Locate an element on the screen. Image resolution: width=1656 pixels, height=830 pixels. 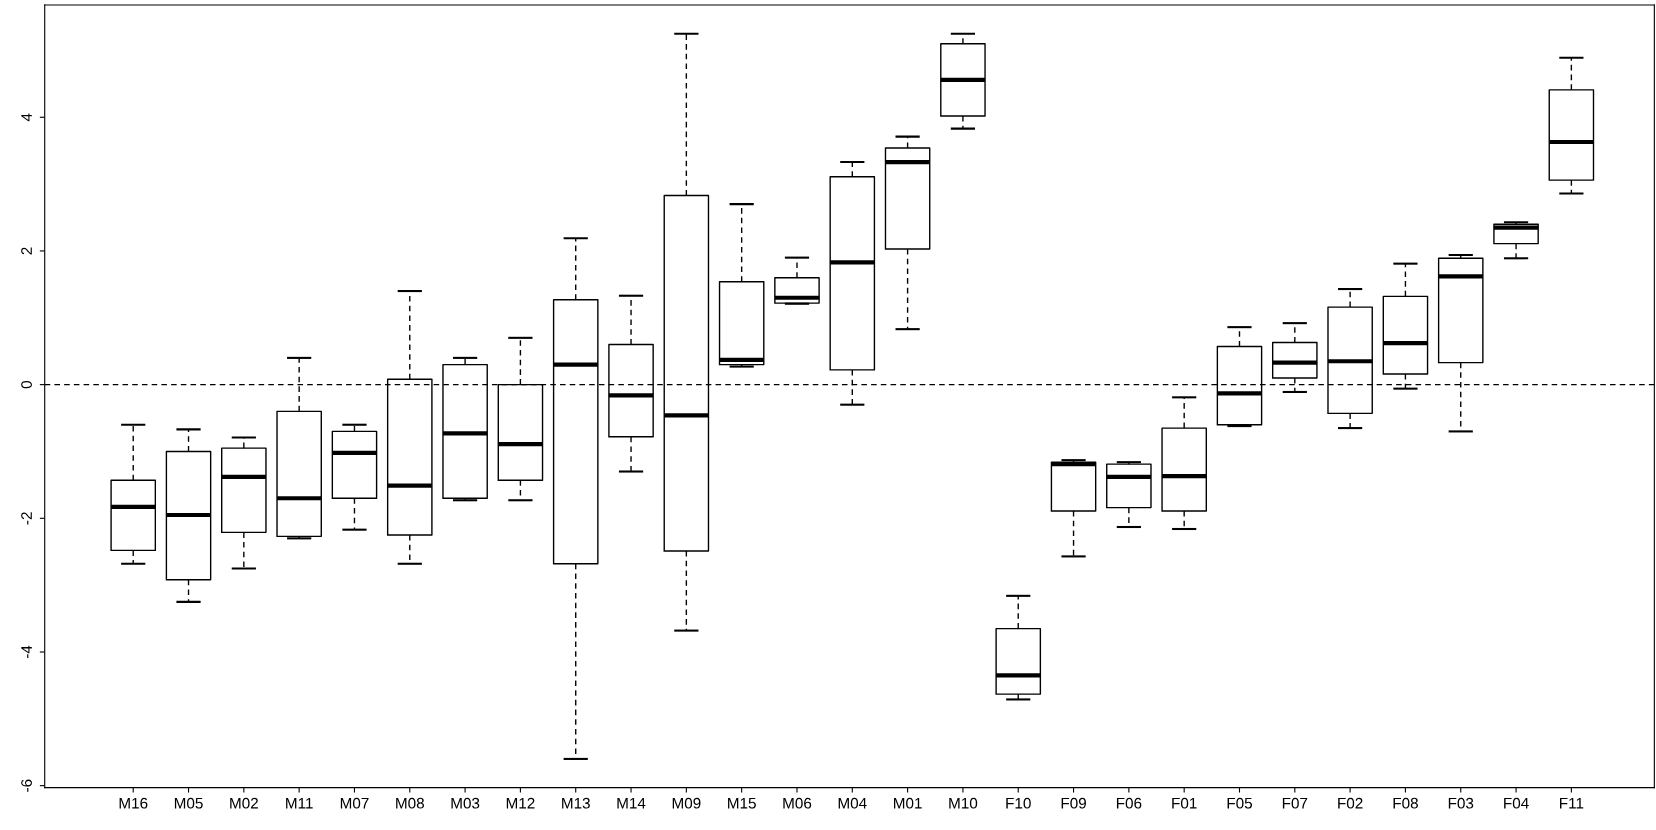
x-tick-label: F01 is located at coordinates (1184, 803).